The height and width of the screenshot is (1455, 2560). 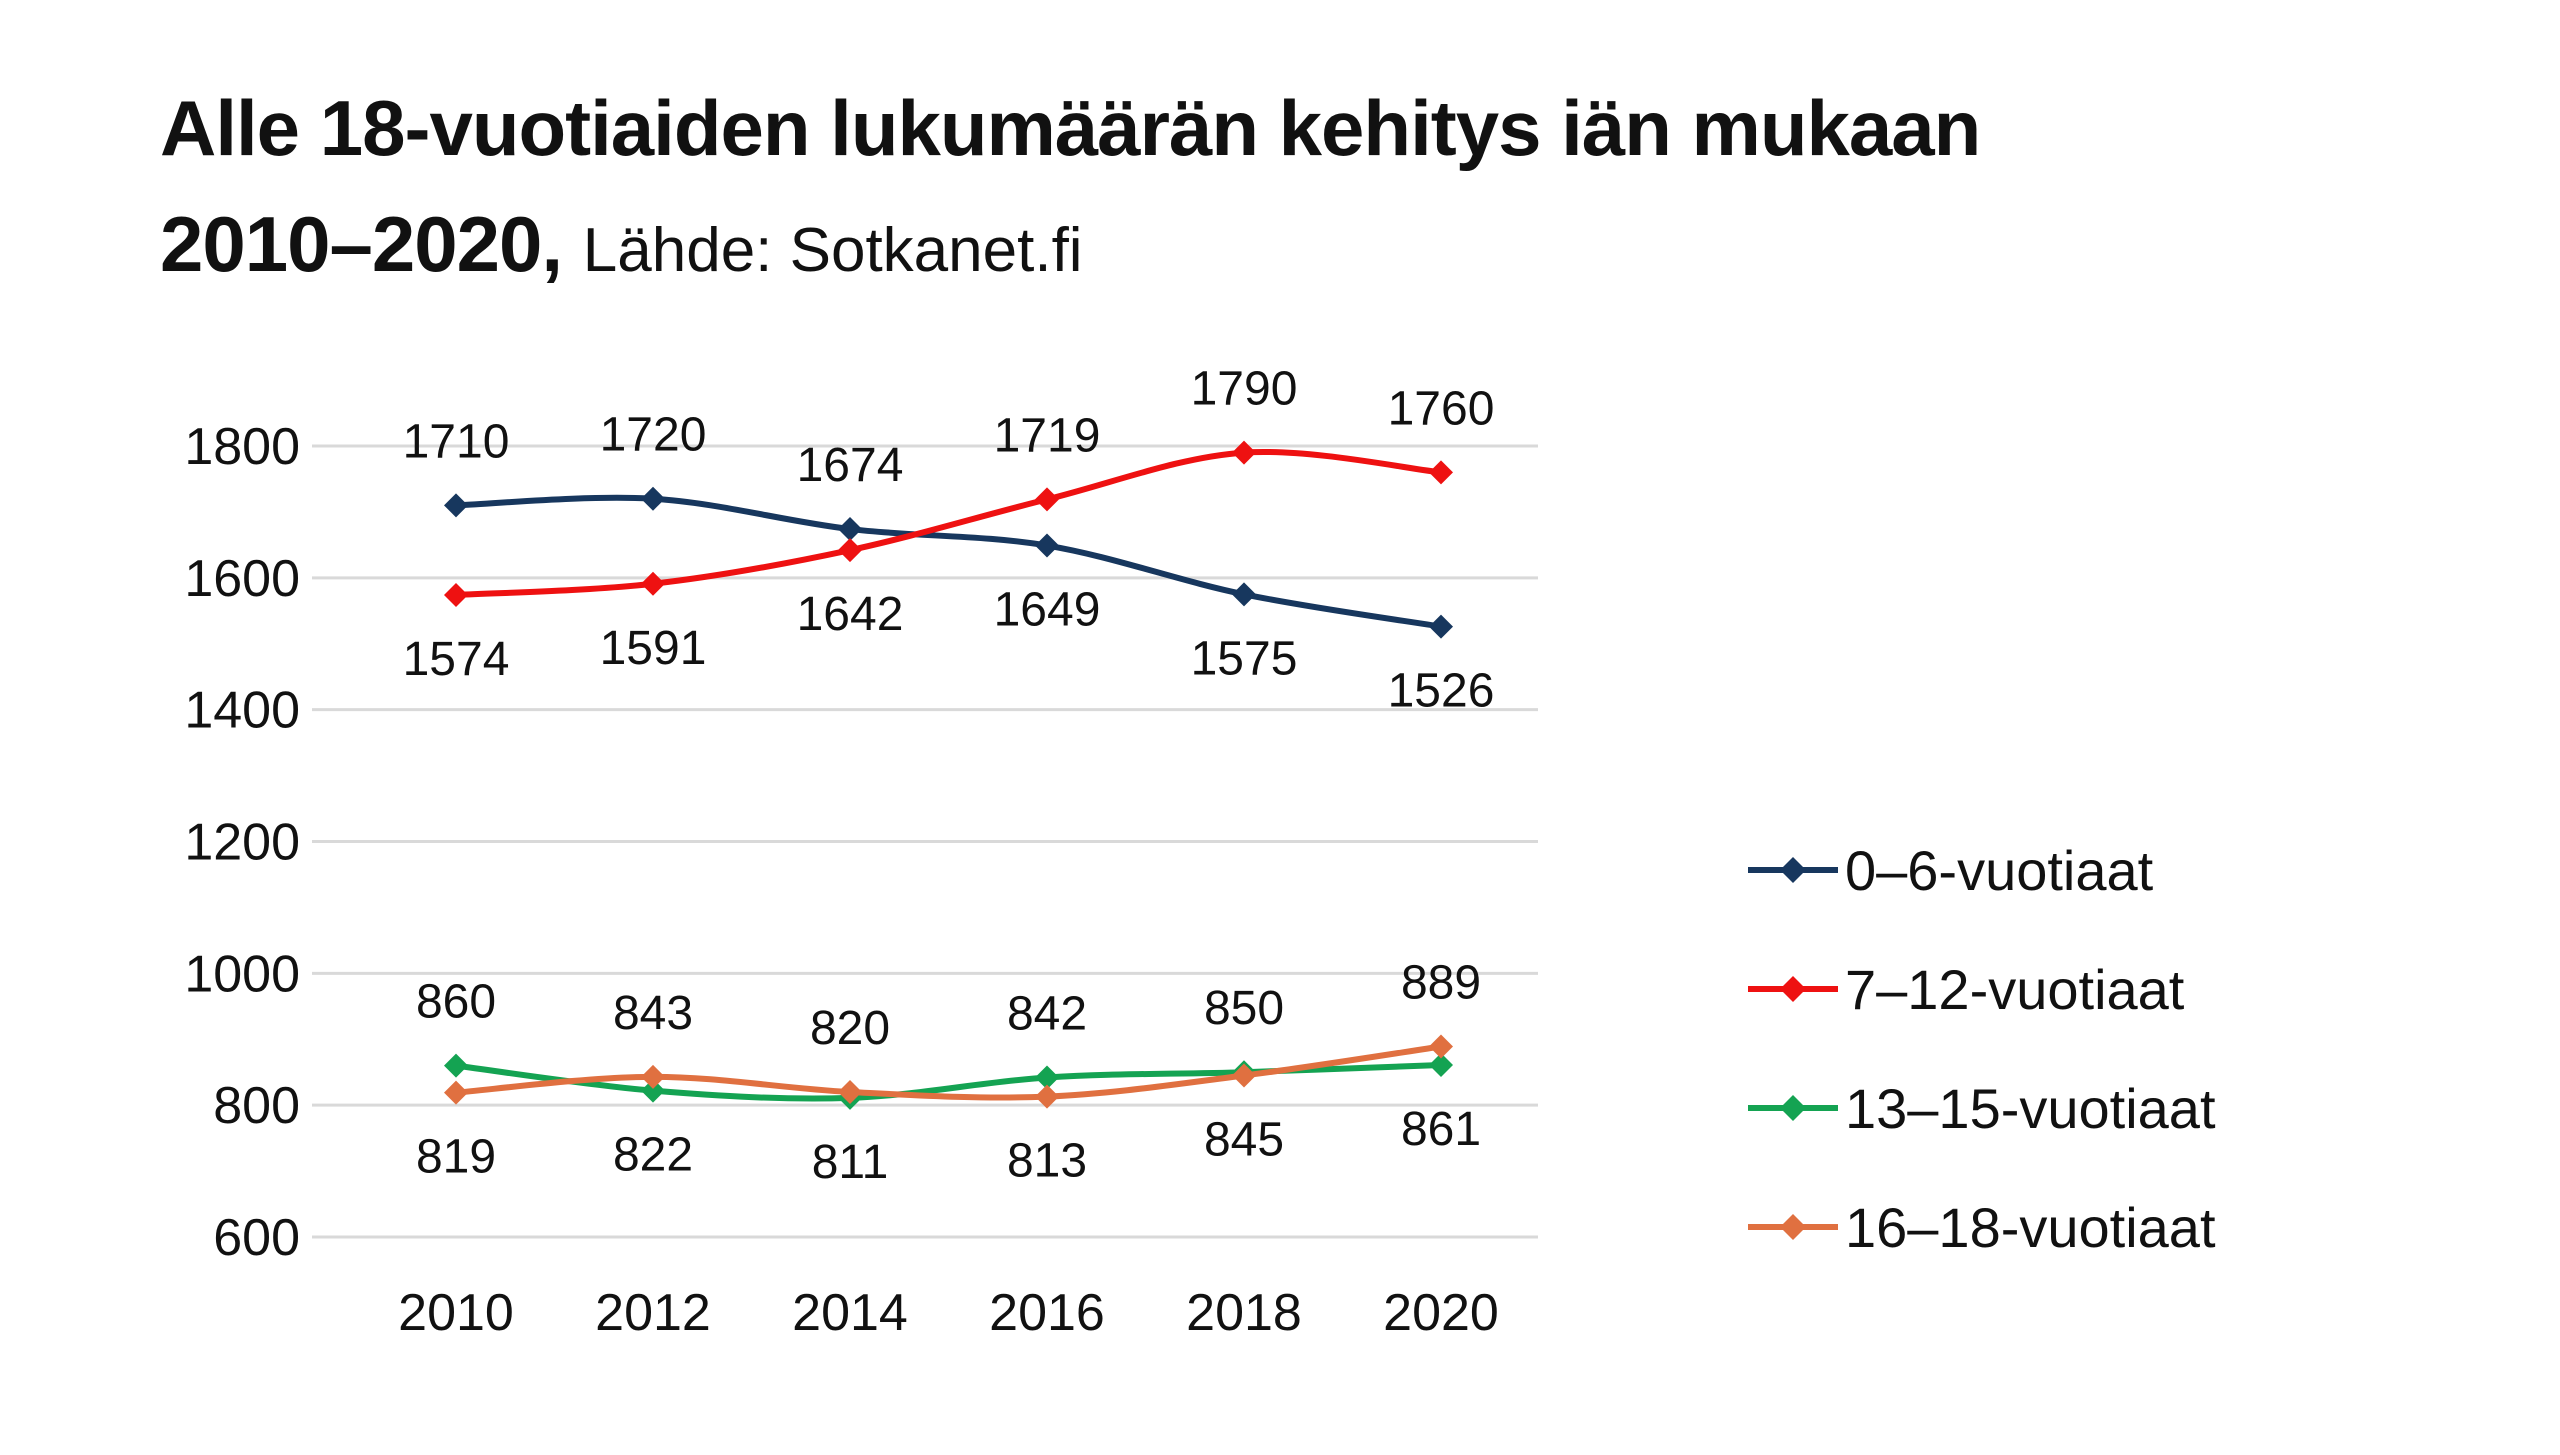 What do you see at coordinates (2015, 989) in the screenshot?
I see `legend-label: 7–12-vuotiaat` at bounding box center [2015, 989].